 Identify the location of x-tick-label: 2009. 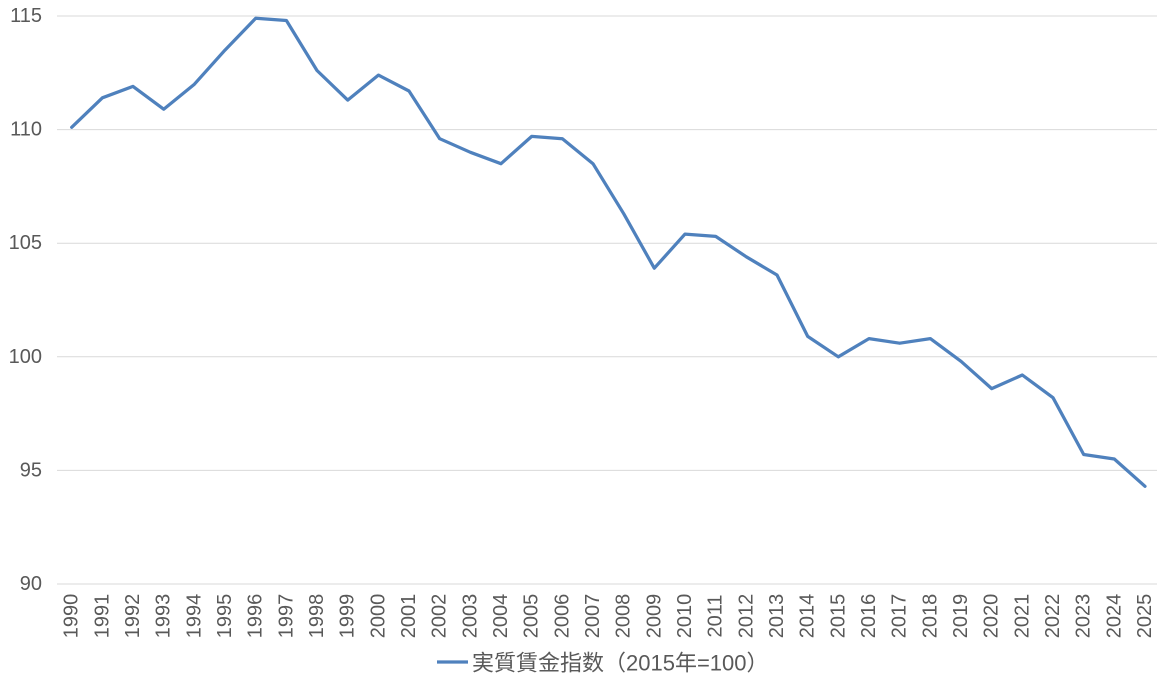
(654, 616).